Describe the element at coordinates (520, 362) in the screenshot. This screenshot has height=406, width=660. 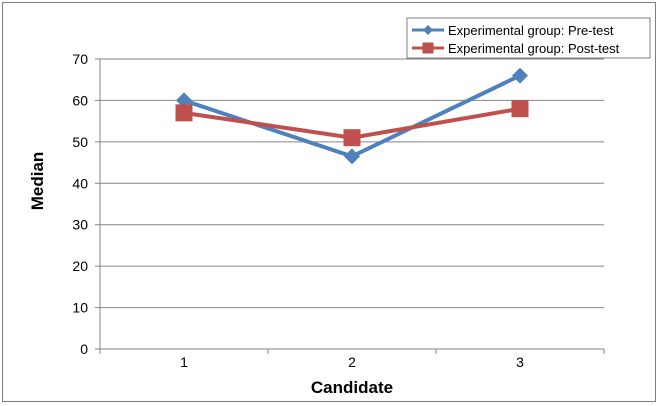
I see `x-tick-label: 3` at that location.